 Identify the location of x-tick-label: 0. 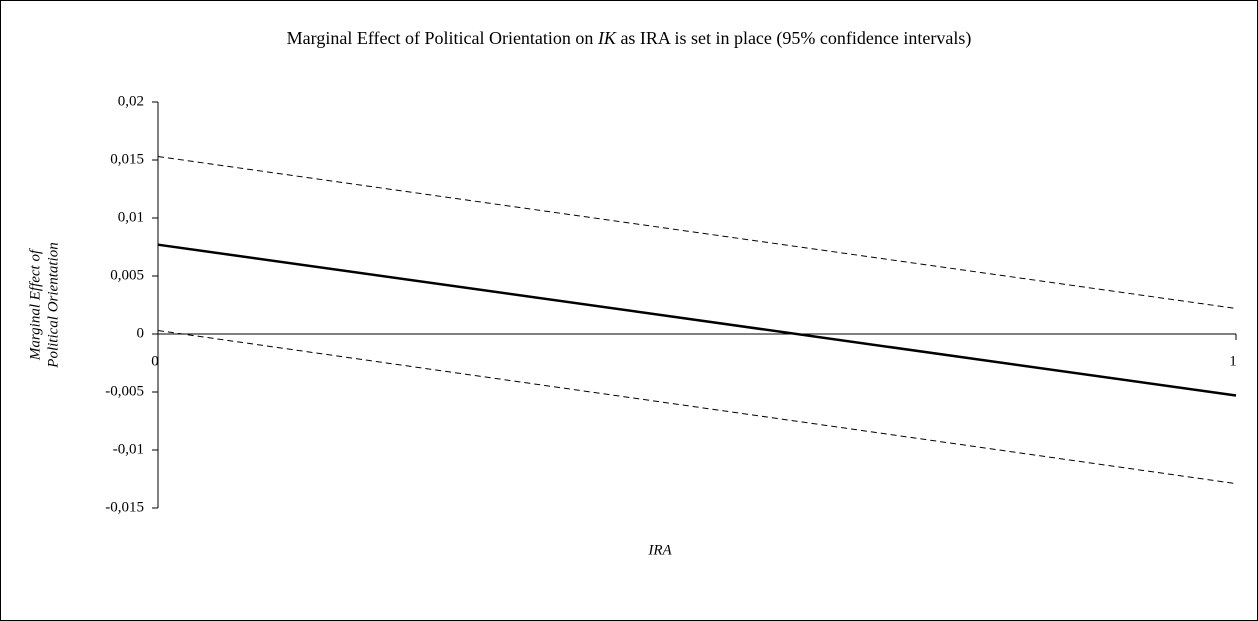
(155, 361).